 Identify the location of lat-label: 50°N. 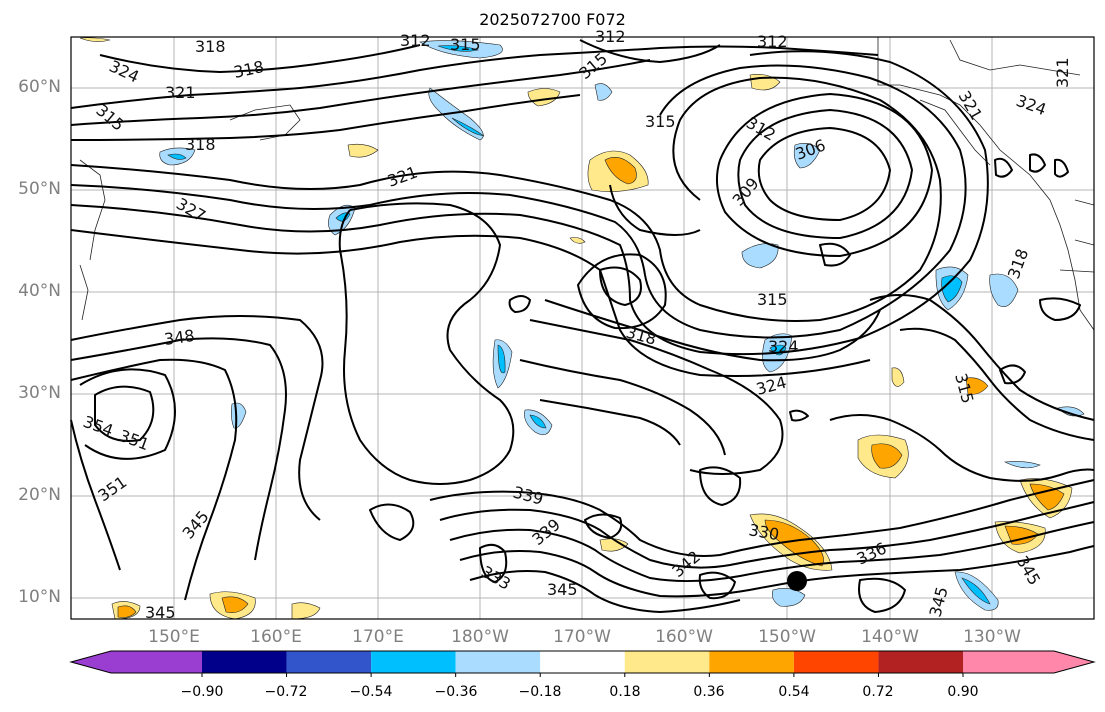
(39, 189).